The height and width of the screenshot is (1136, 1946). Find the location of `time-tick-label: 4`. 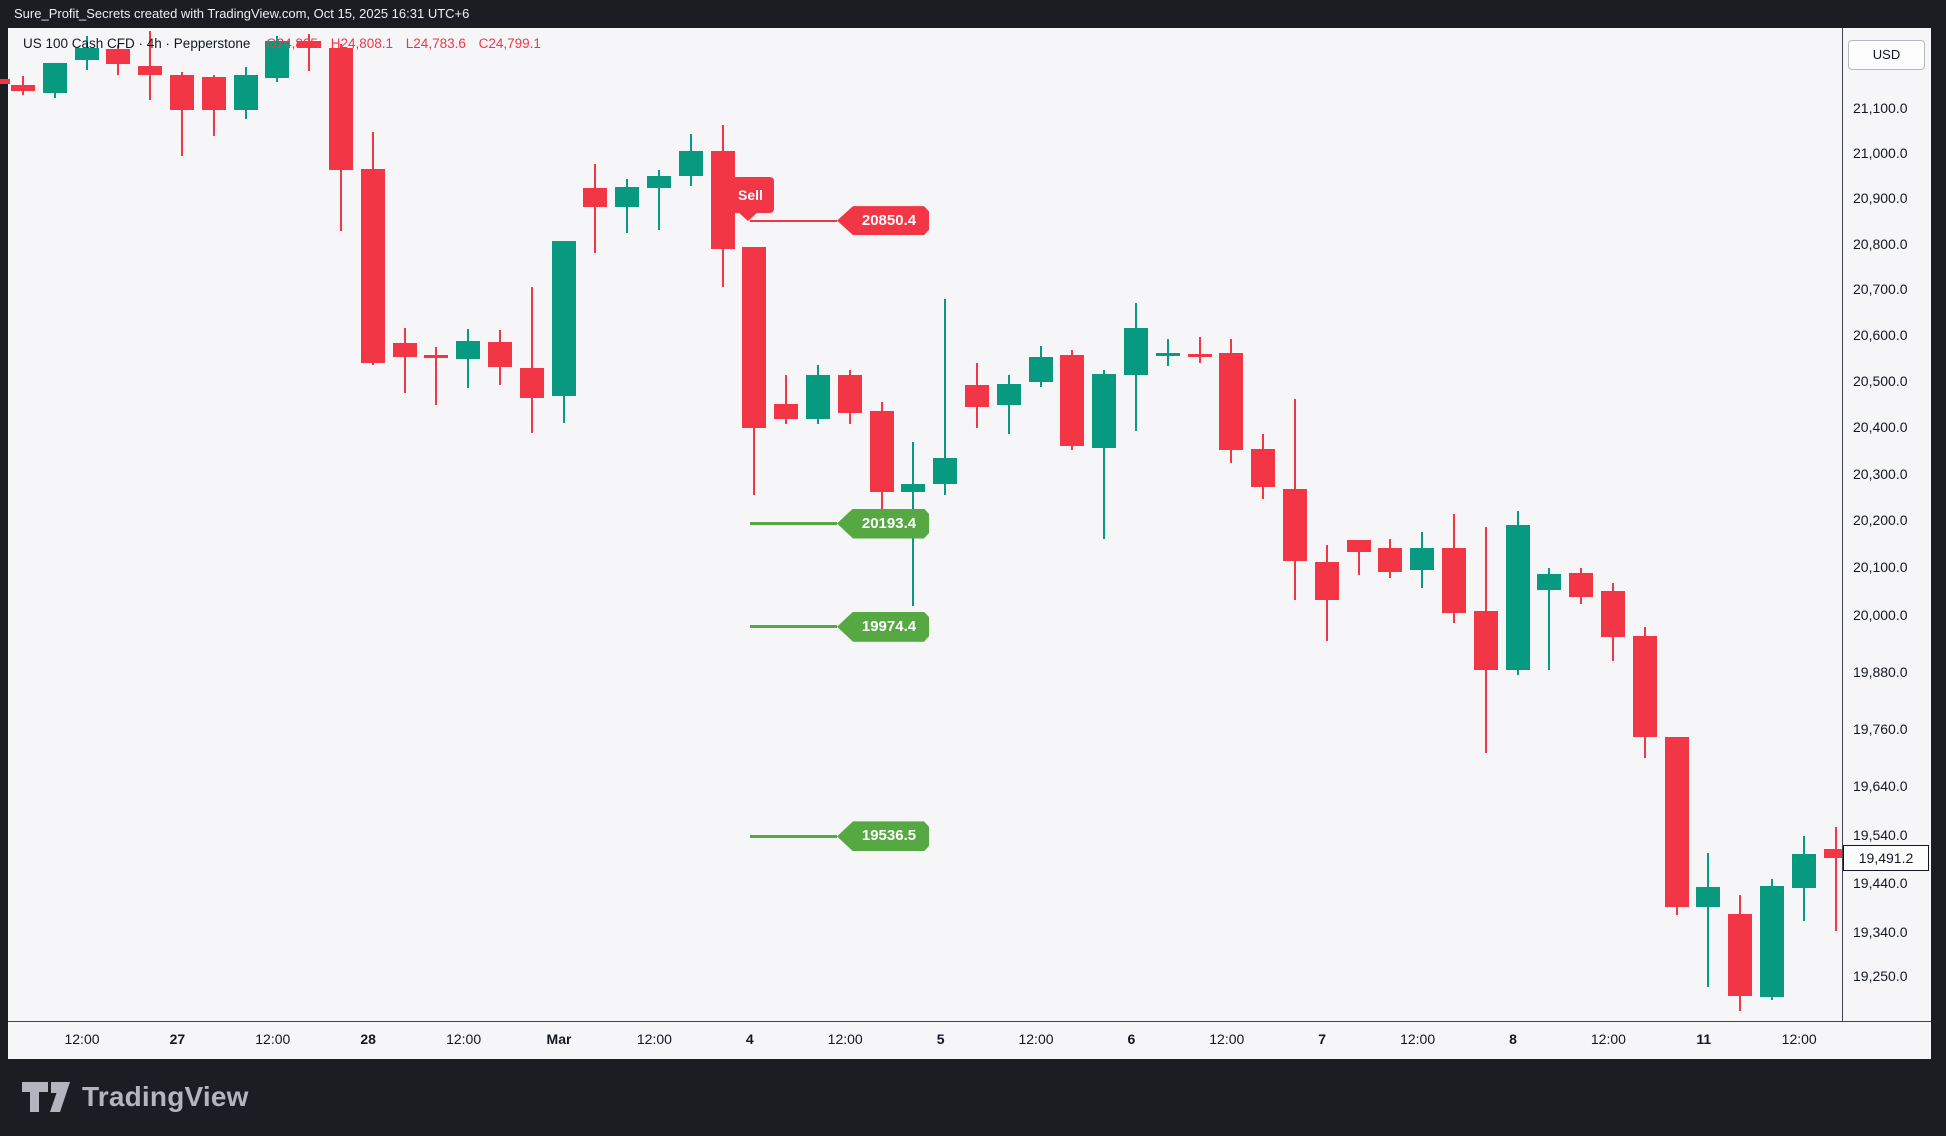

time-tick-label: 4 is located at coordinates (749, 1039).